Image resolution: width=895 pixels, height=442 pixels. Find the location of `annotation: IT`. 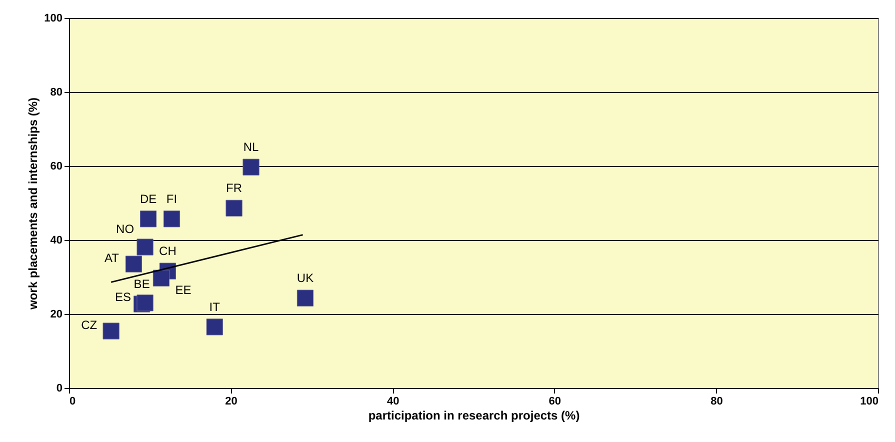

annotation: IT is located at coordinates (215, 307).